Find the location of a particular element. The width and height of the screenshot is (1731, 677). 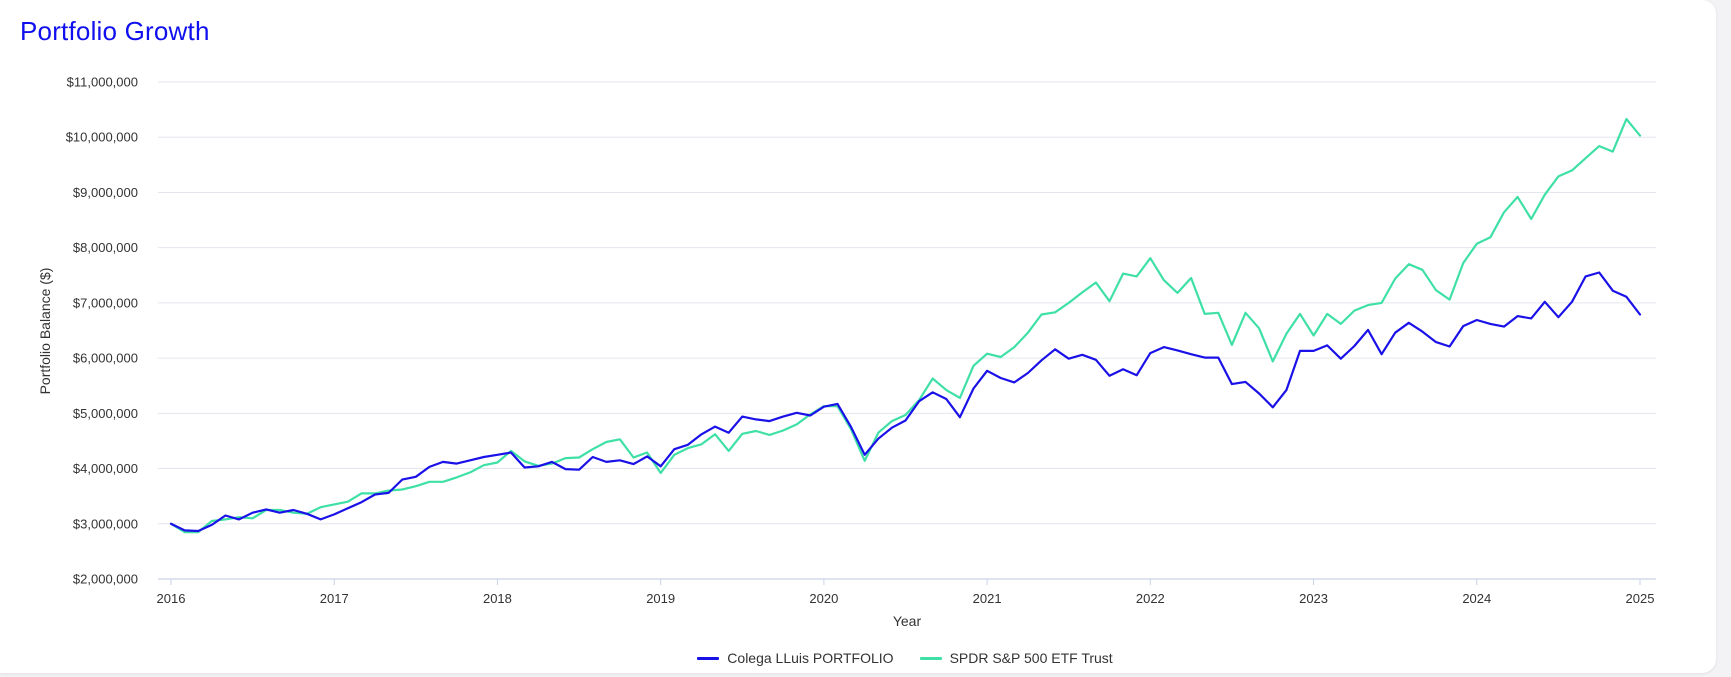

x-tick-label: 2025 is located at coordinates (1640, 598).